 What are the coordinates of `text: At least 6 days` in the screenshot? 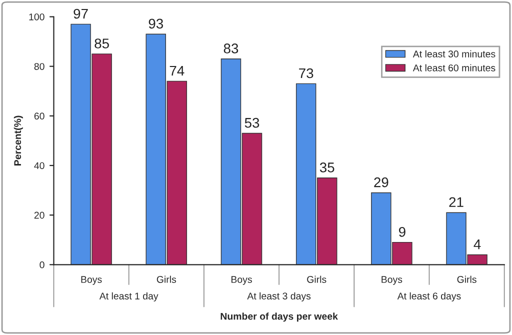 It's located at (429, 297).